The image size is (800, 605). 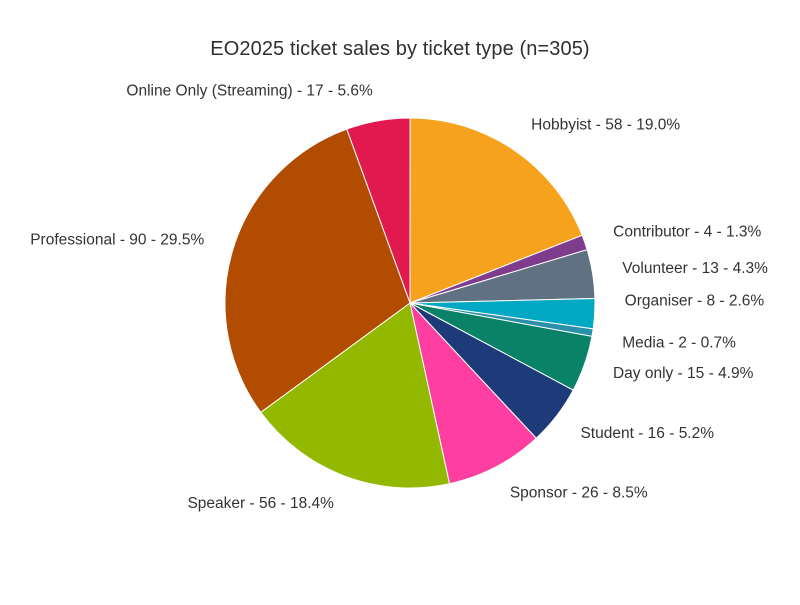 I want to click on slice-label-day-only: Day only - 15 - 4.9%, so click(x=683, y=373).